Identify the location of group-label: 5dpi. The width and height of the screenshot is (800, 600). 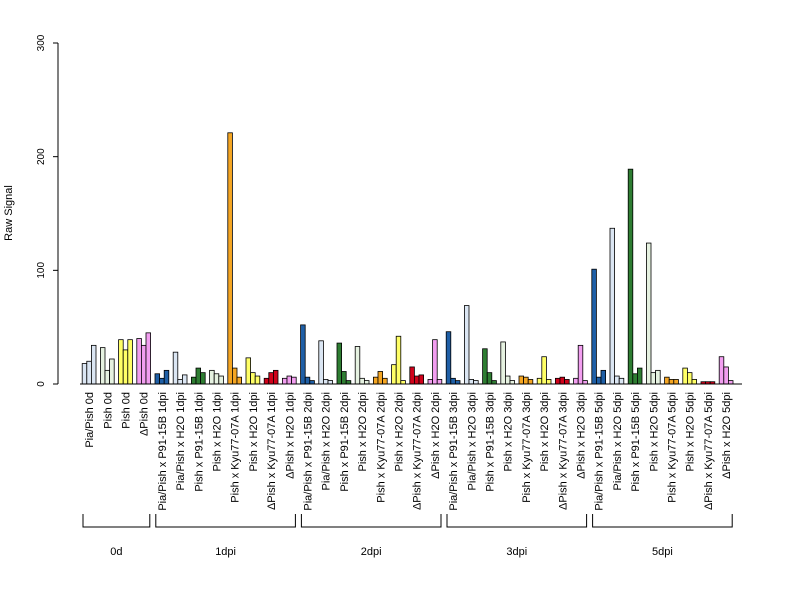
(662, 552).